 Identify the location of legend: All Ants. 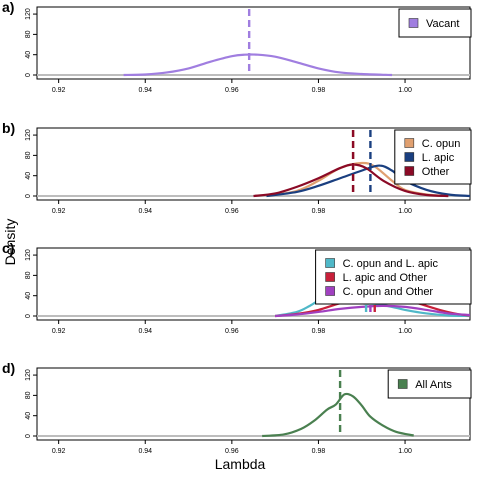
(429, 384).